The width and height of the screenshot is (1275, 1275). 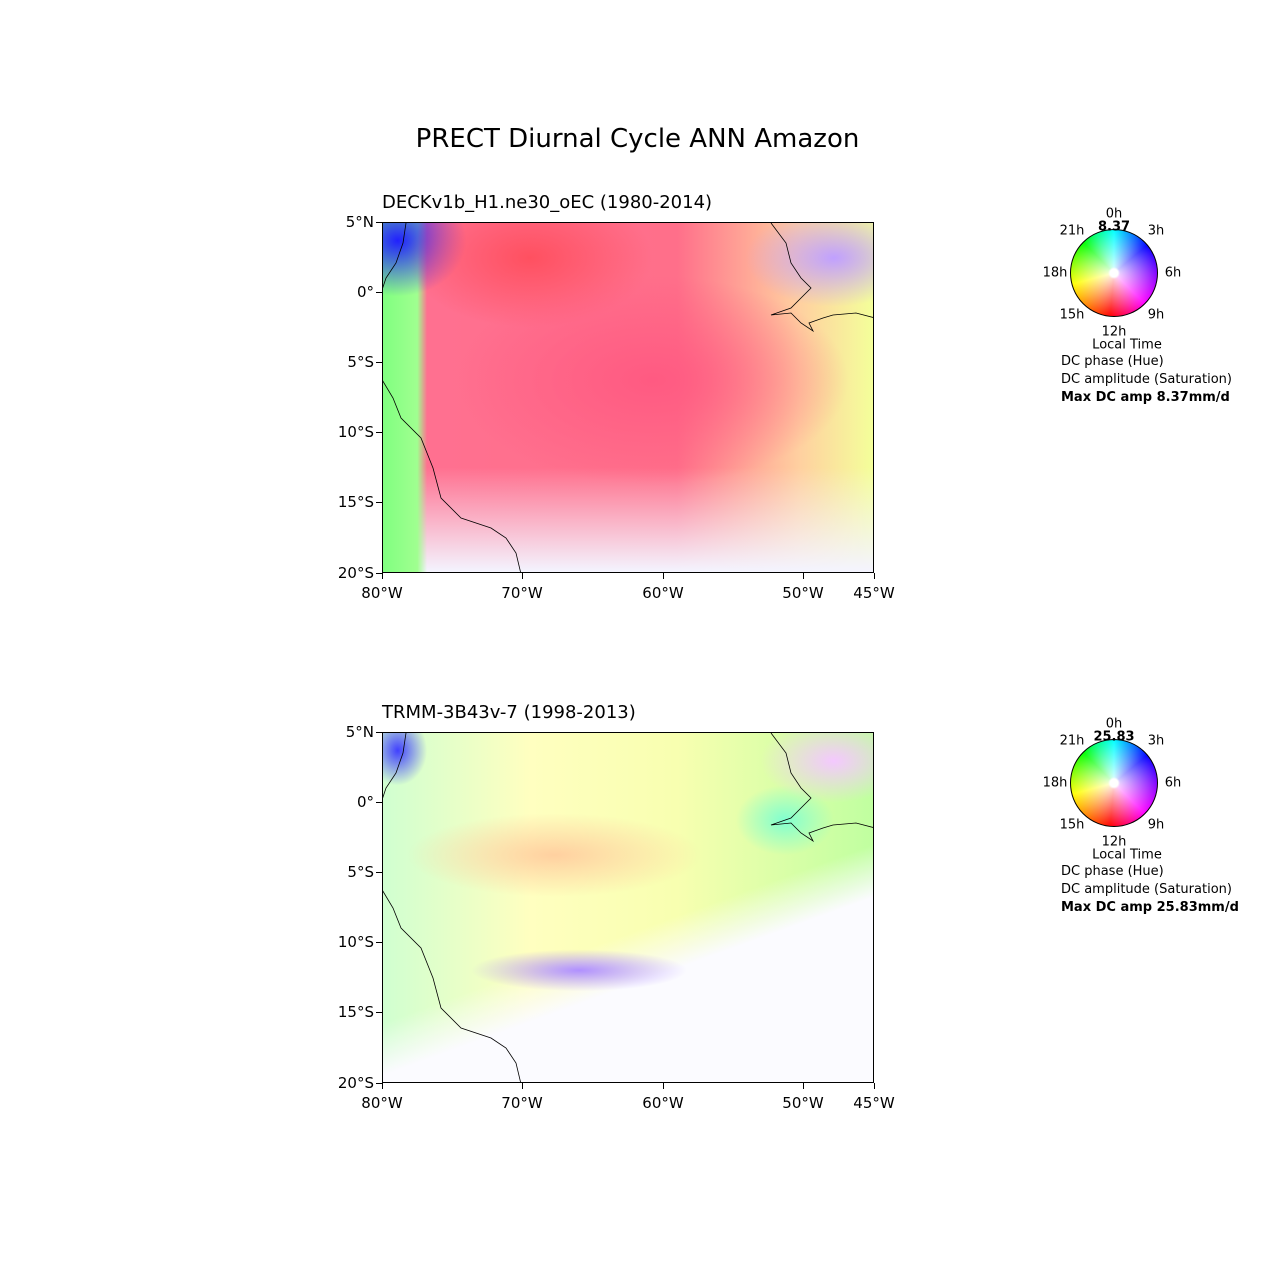 I want to click on figure-title: PRECT Diurnal Cycle ANN Amazon, so click(x=637, y=139).